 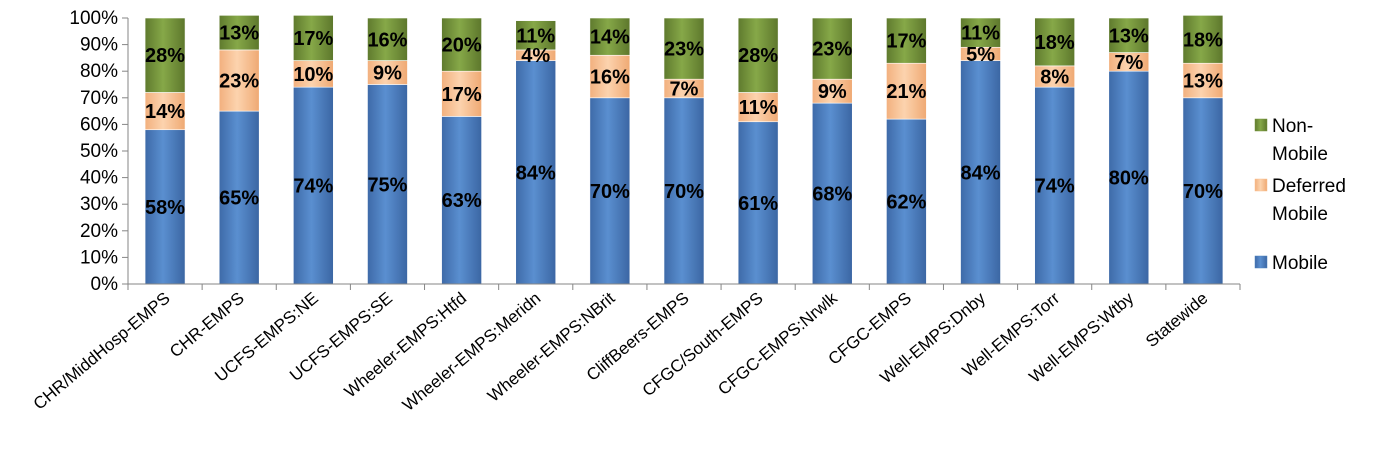 I want to click on x-tick-label: Statewide, so click(x=1176, y=320).